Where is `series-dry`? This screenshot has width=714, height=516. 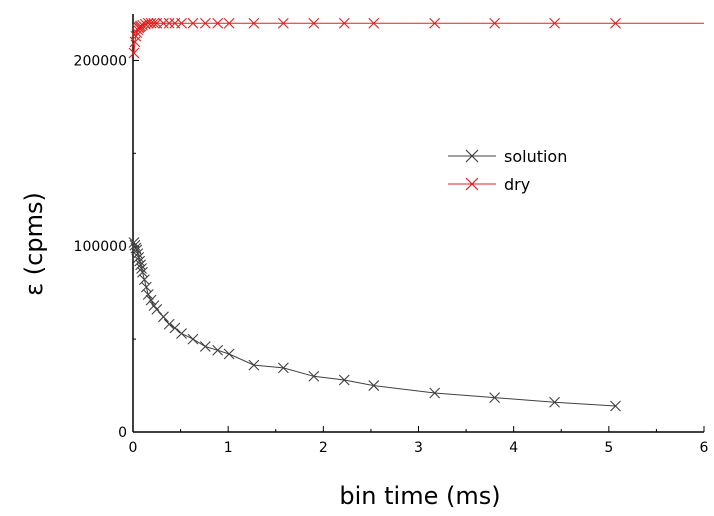 series-dry is located at coordinates (416, 38).